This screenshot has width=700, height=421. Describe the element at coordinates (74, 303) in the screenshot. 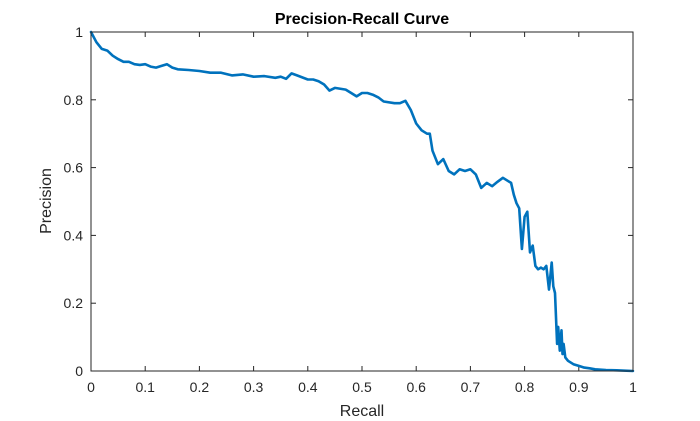

I see `y-tick-label: 0.2` at that location.